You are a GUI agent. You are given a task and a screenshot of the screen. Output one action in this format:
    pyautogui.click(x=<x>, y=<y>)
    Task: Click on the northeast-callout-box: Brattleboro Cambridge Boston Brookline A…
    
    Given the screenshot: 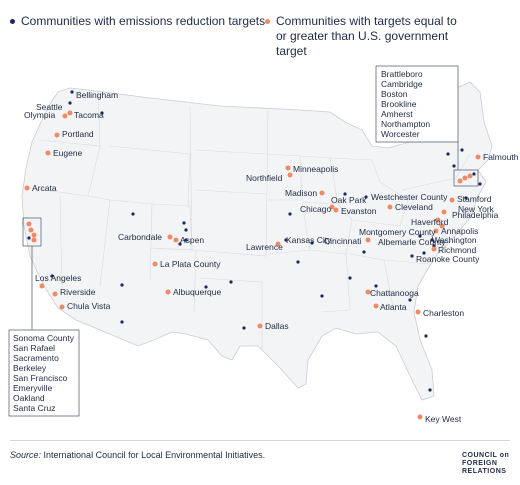 What is the action you would take?
    pyautogui.click(x=417, y=104)
    